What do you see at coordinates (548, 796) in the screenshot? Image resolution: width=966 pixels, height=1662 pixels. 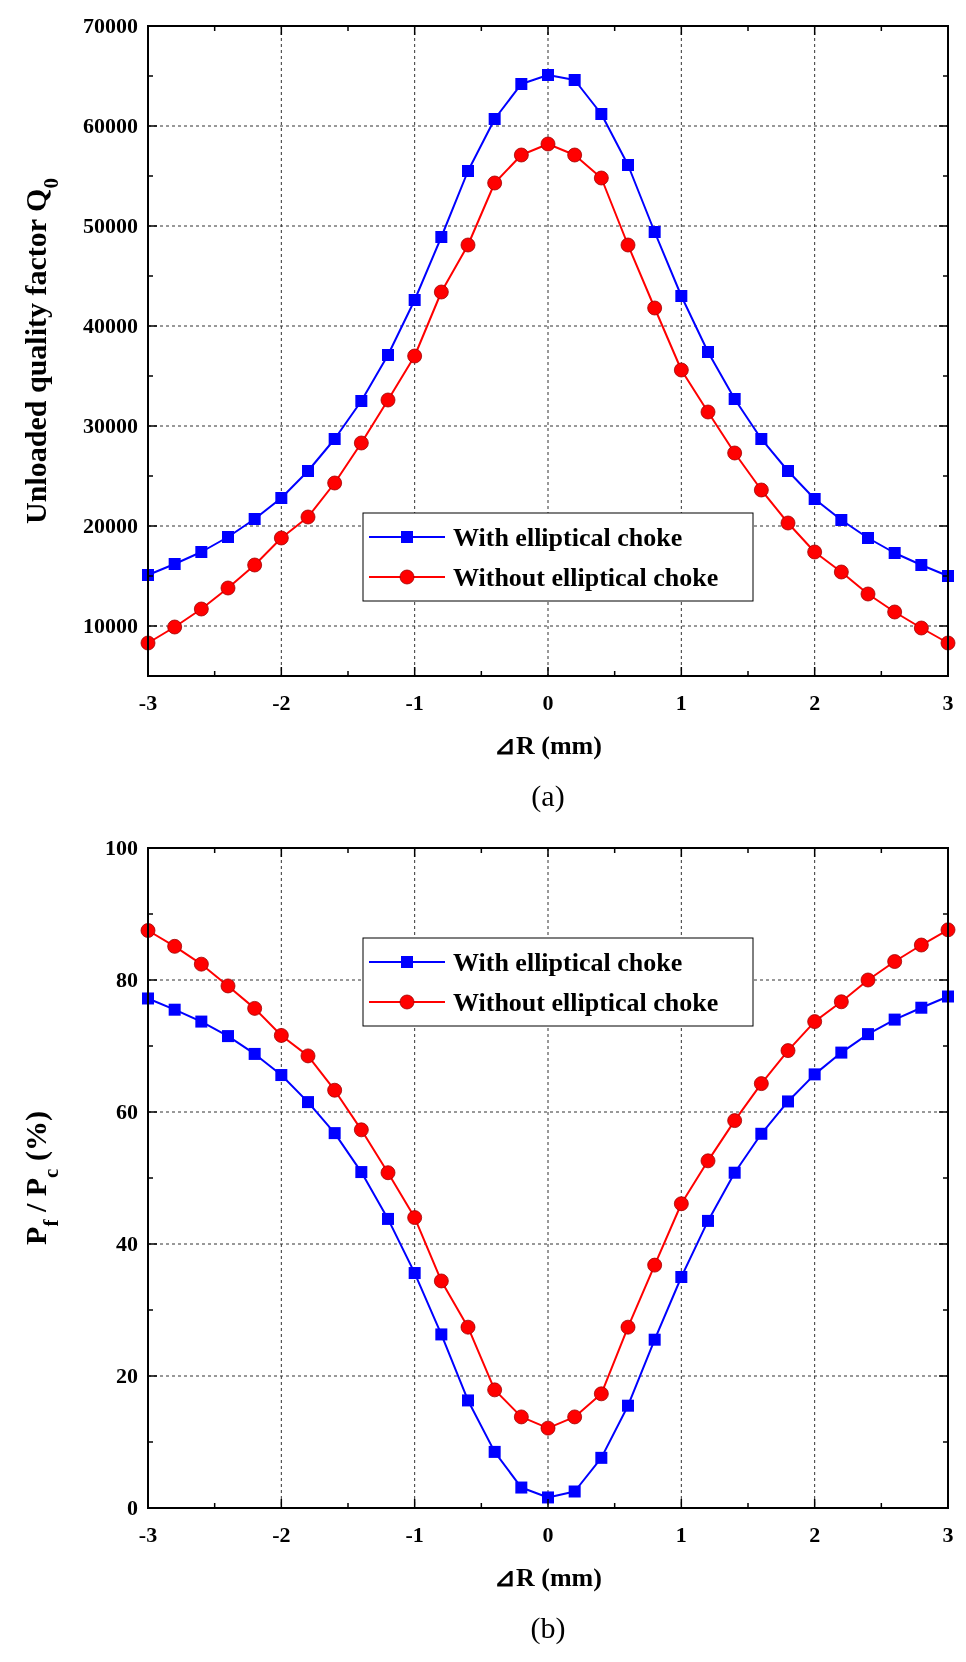 I see `text: (a)` at bounding box center [548, 796].